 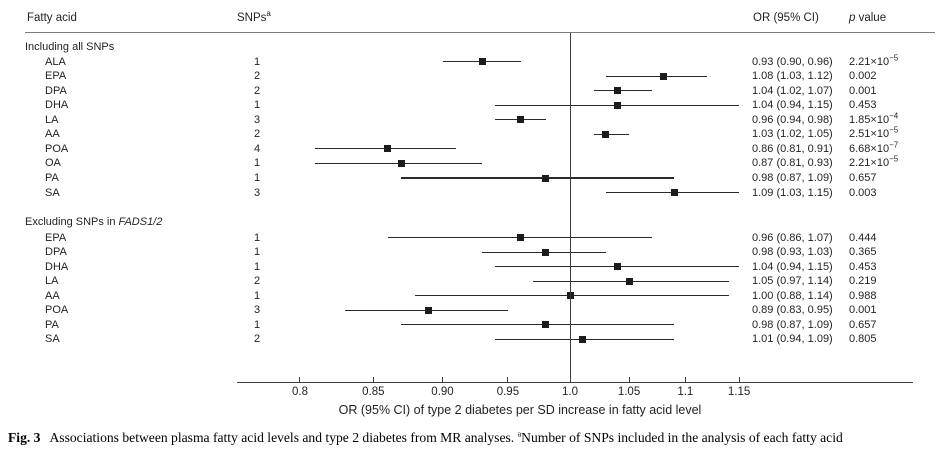 What do you see at coordinates (792, 252) in the screenshot?
I see `row-or-ci: 0.98 (0.93, 1.03)` at bounding box center [792, 252].